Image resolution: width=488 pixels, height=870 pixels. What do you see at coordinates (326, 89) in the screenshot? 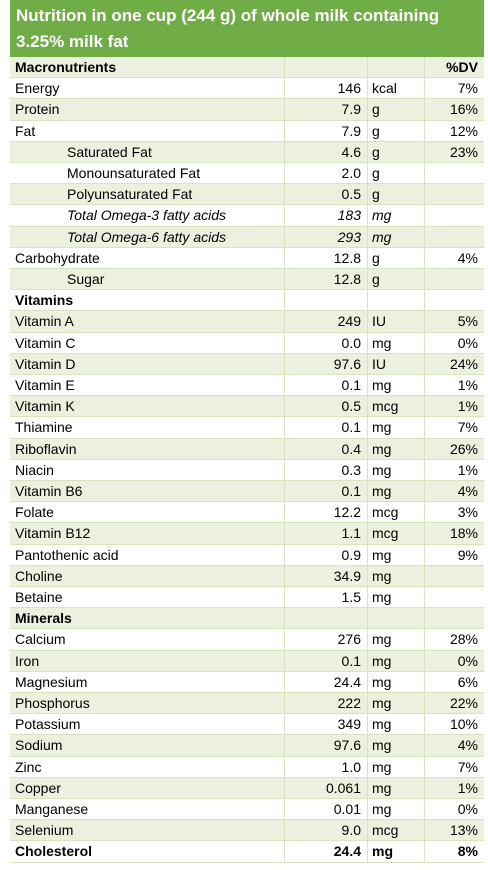
I see `cell-value: 146` at bounding box center [326, 89].